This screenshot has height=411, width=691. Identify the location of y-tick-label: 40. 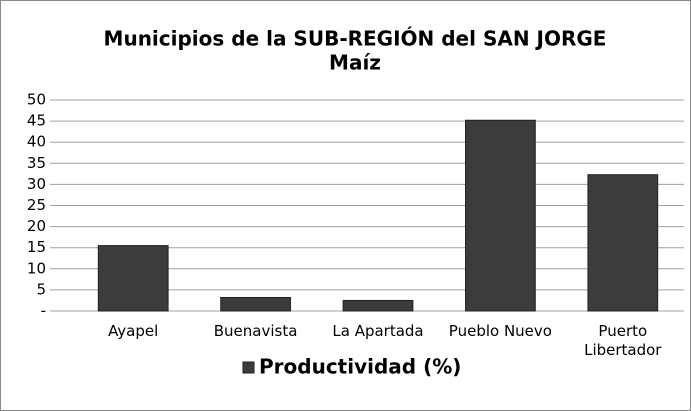
(36, 142).